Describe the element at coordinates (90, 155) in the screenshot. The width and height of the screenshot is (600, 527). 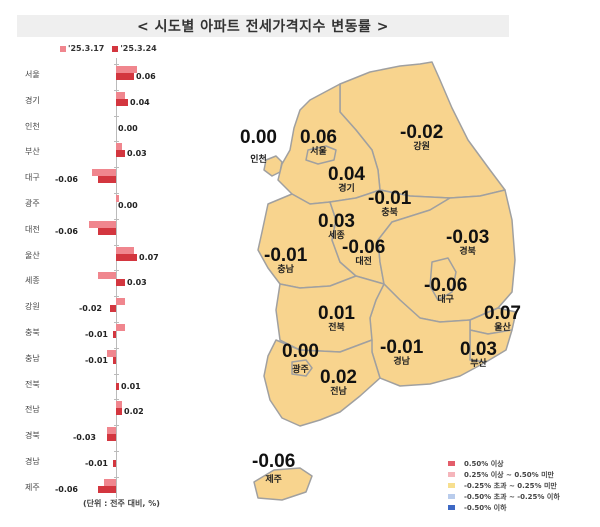
I see `bar-row: 부산 0.03` at that location.